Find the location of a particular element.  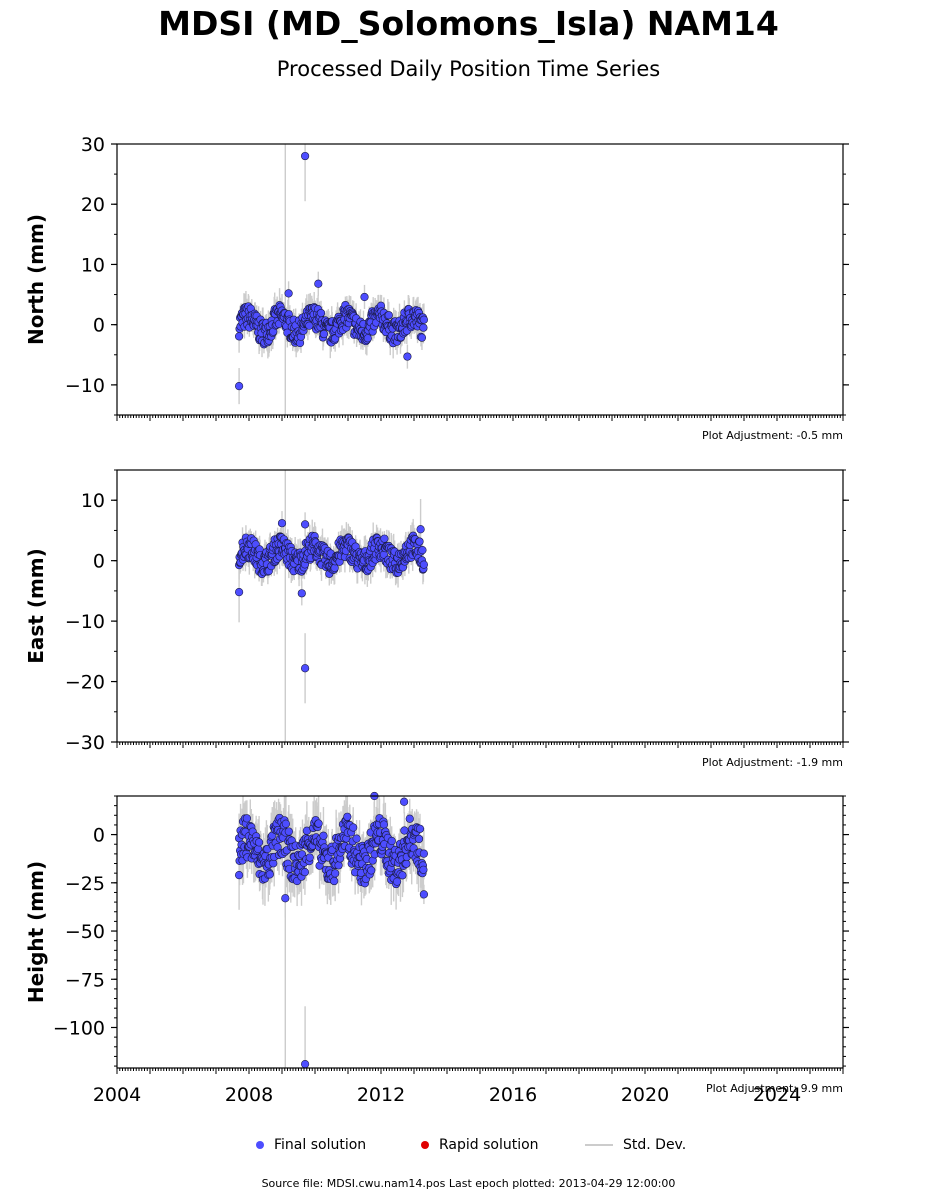

legend-final: Final solution is located at coordinates (311, 1145).